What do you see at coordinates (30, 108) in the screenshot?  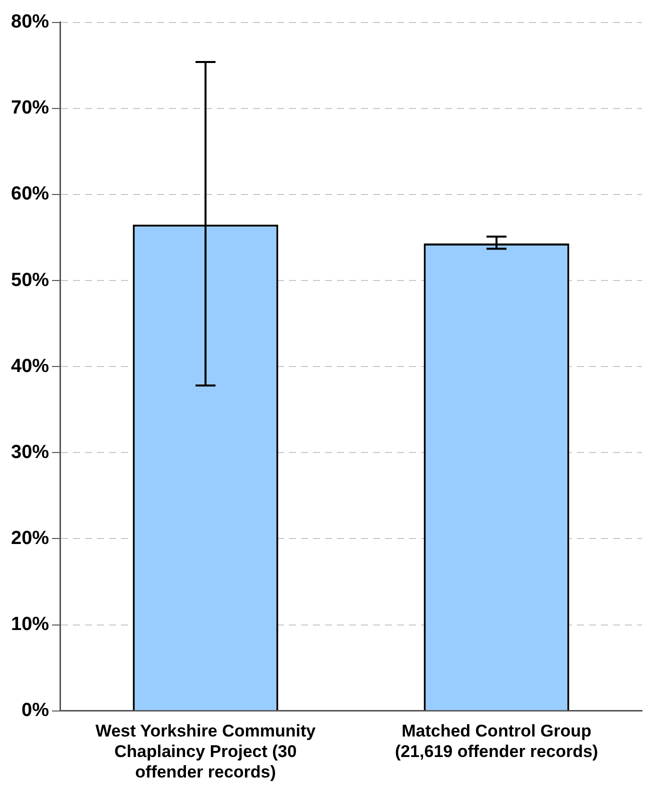 I see `y-tick-label: 70%` at bounding box center [30, 108].